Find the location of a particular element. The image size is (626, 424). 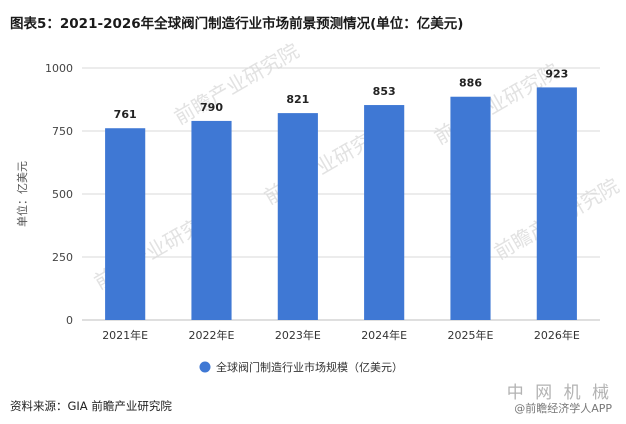

y-tick-label: 1000 is located at coordinates (59, 68).